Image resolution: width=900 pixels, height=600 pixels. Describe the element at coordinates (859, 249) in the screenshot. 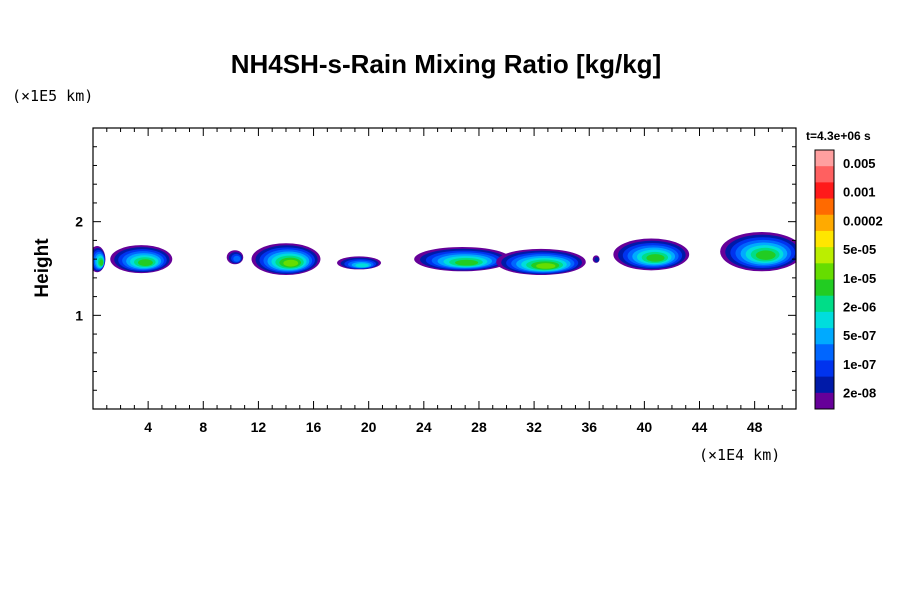

I see `colorbar-label-4: 5e-05` at that location.